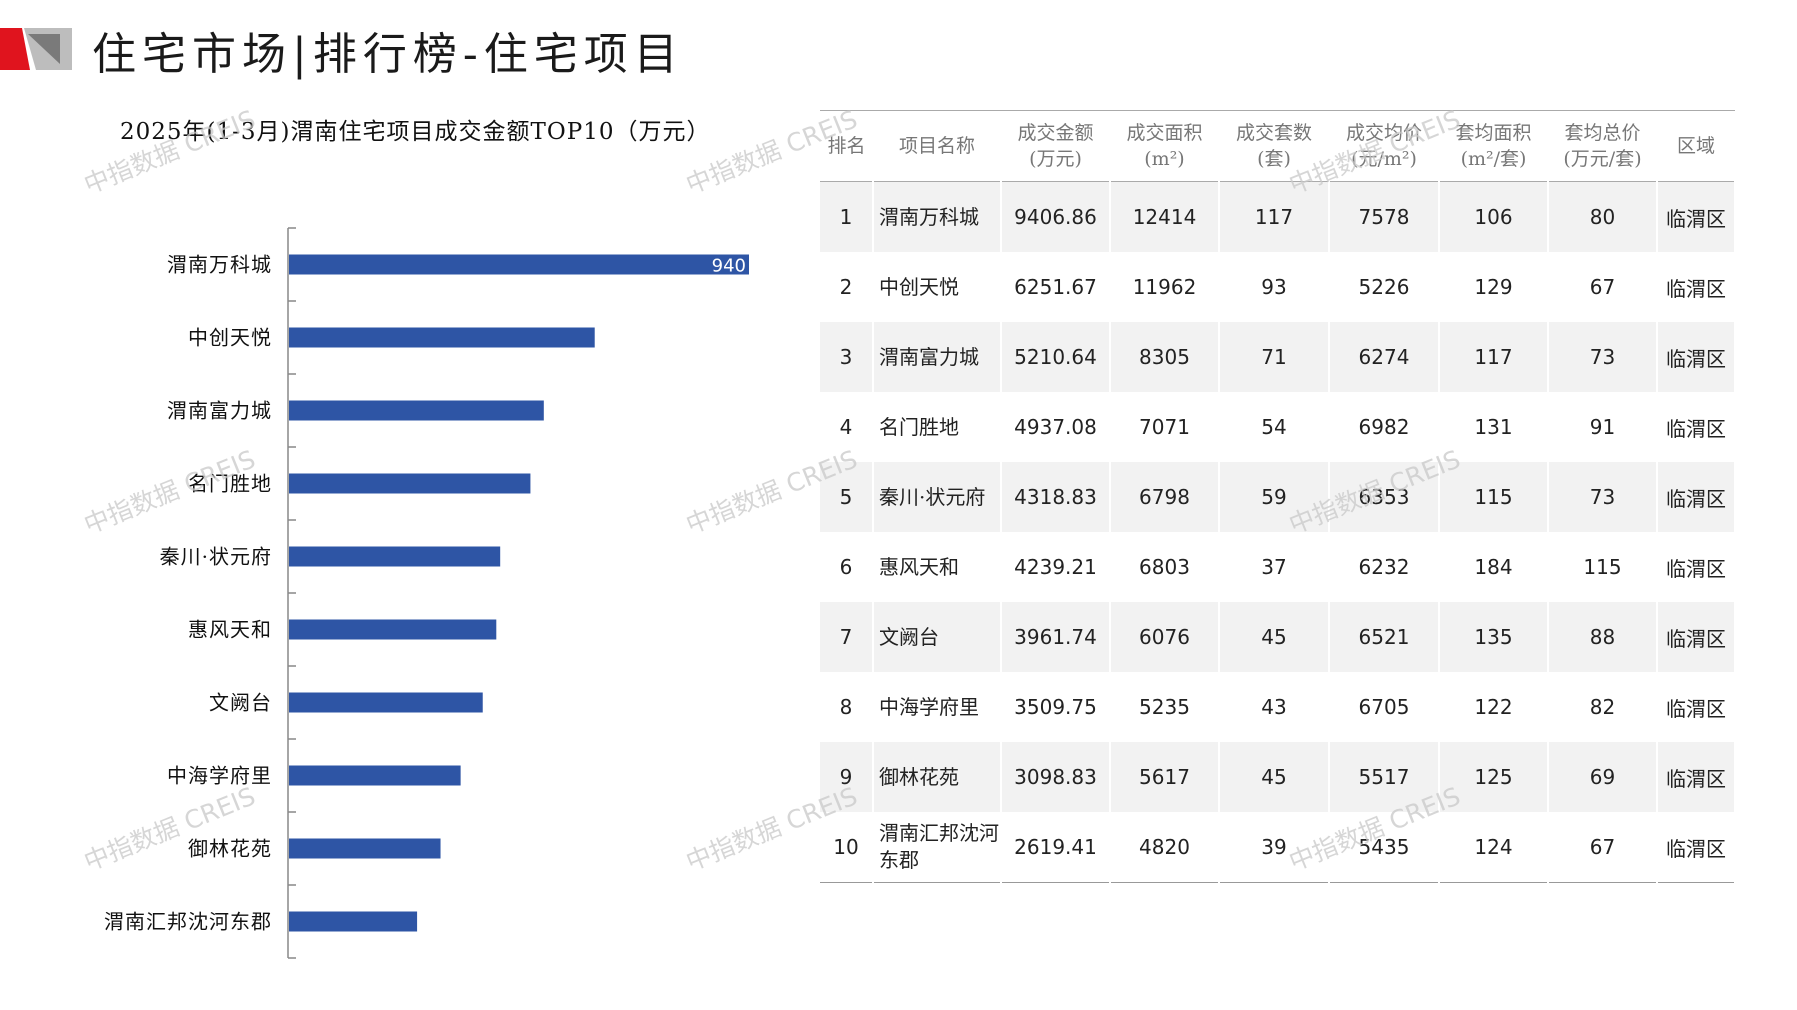 The height and width of the screenshot is (1010, 1797). Describe the element at coordinates (219, 776) in the screenshot. I see `category-label: 中海学府里` at that location.